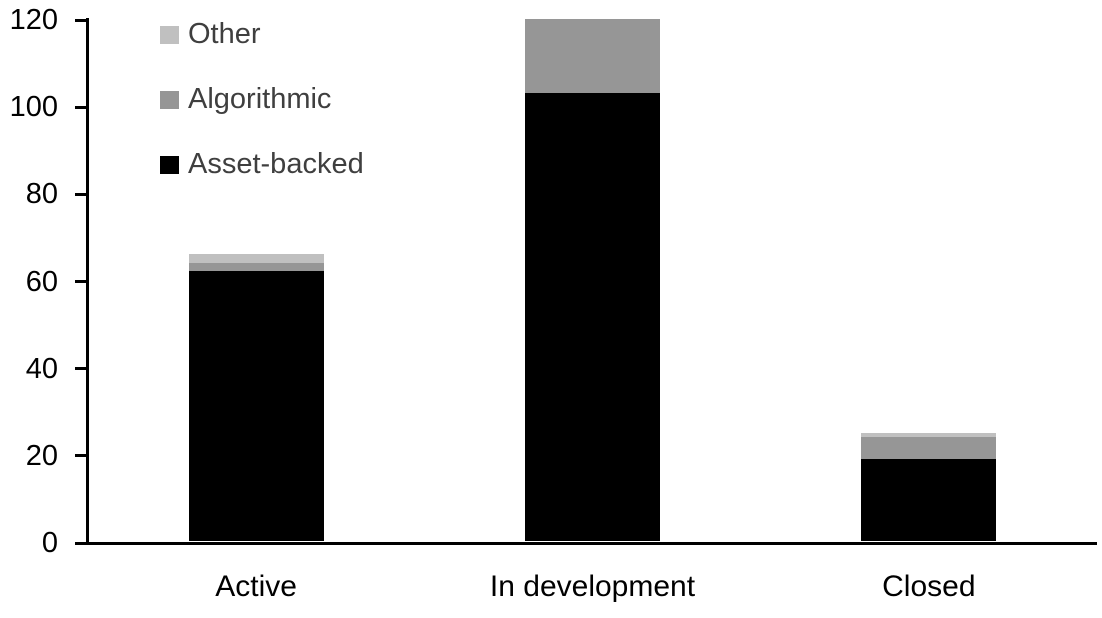  What do you see at coordinates (256, 258) in the screenshot?
I see `bar-segment-active-other` at bounding box center [256, 258].